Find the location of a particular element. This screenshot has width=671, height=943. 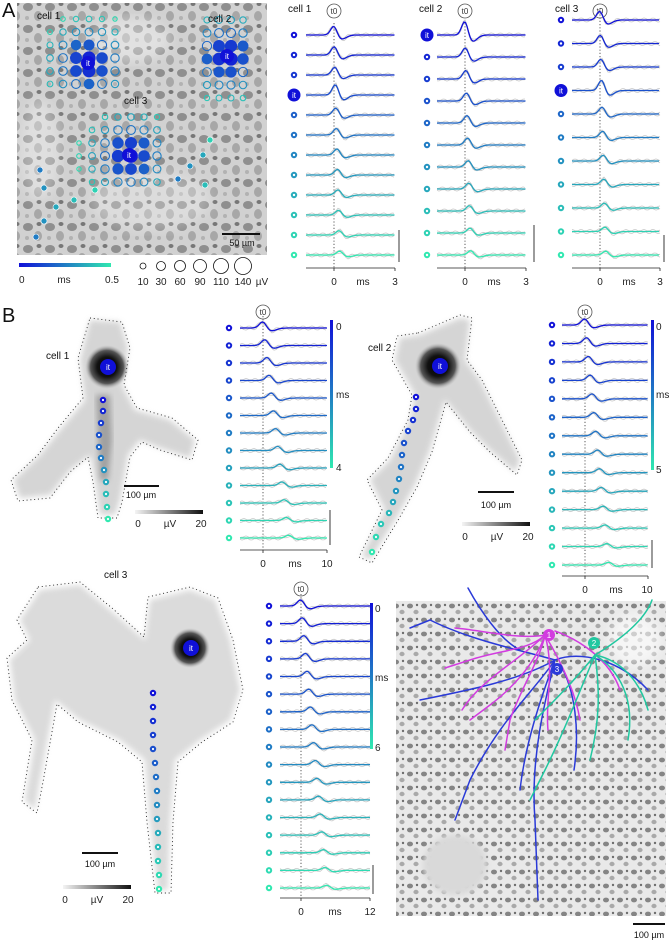

traces-b-cell-3: t0 0 ms 6 0 ms 12 is located at coordinates (326, 749).